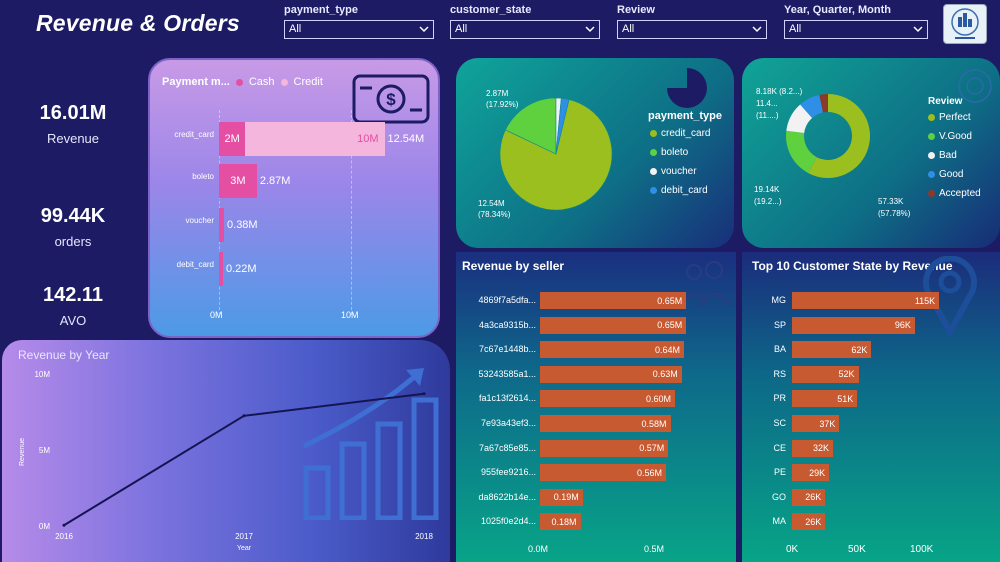  What do you see at coordinates (138, 23) in the screenshot?
I see `page-title: Revenue & Orders` at bounding box center [138, 23].